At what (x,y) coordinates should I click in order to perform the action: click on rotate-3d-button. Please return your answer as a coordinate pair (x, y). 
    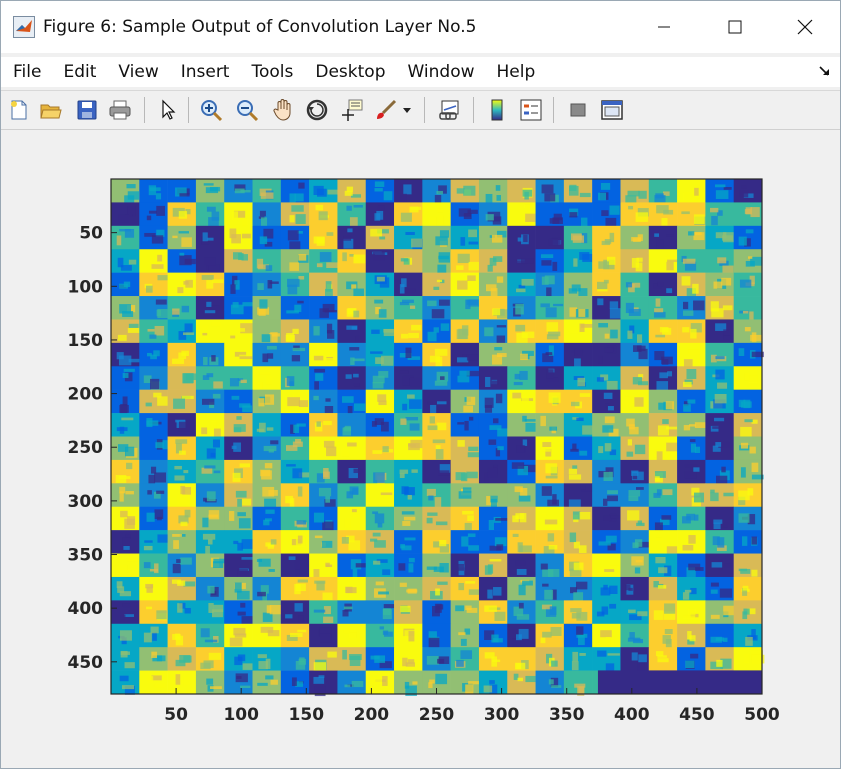
    Looking at the image, I should click on (317, 110).